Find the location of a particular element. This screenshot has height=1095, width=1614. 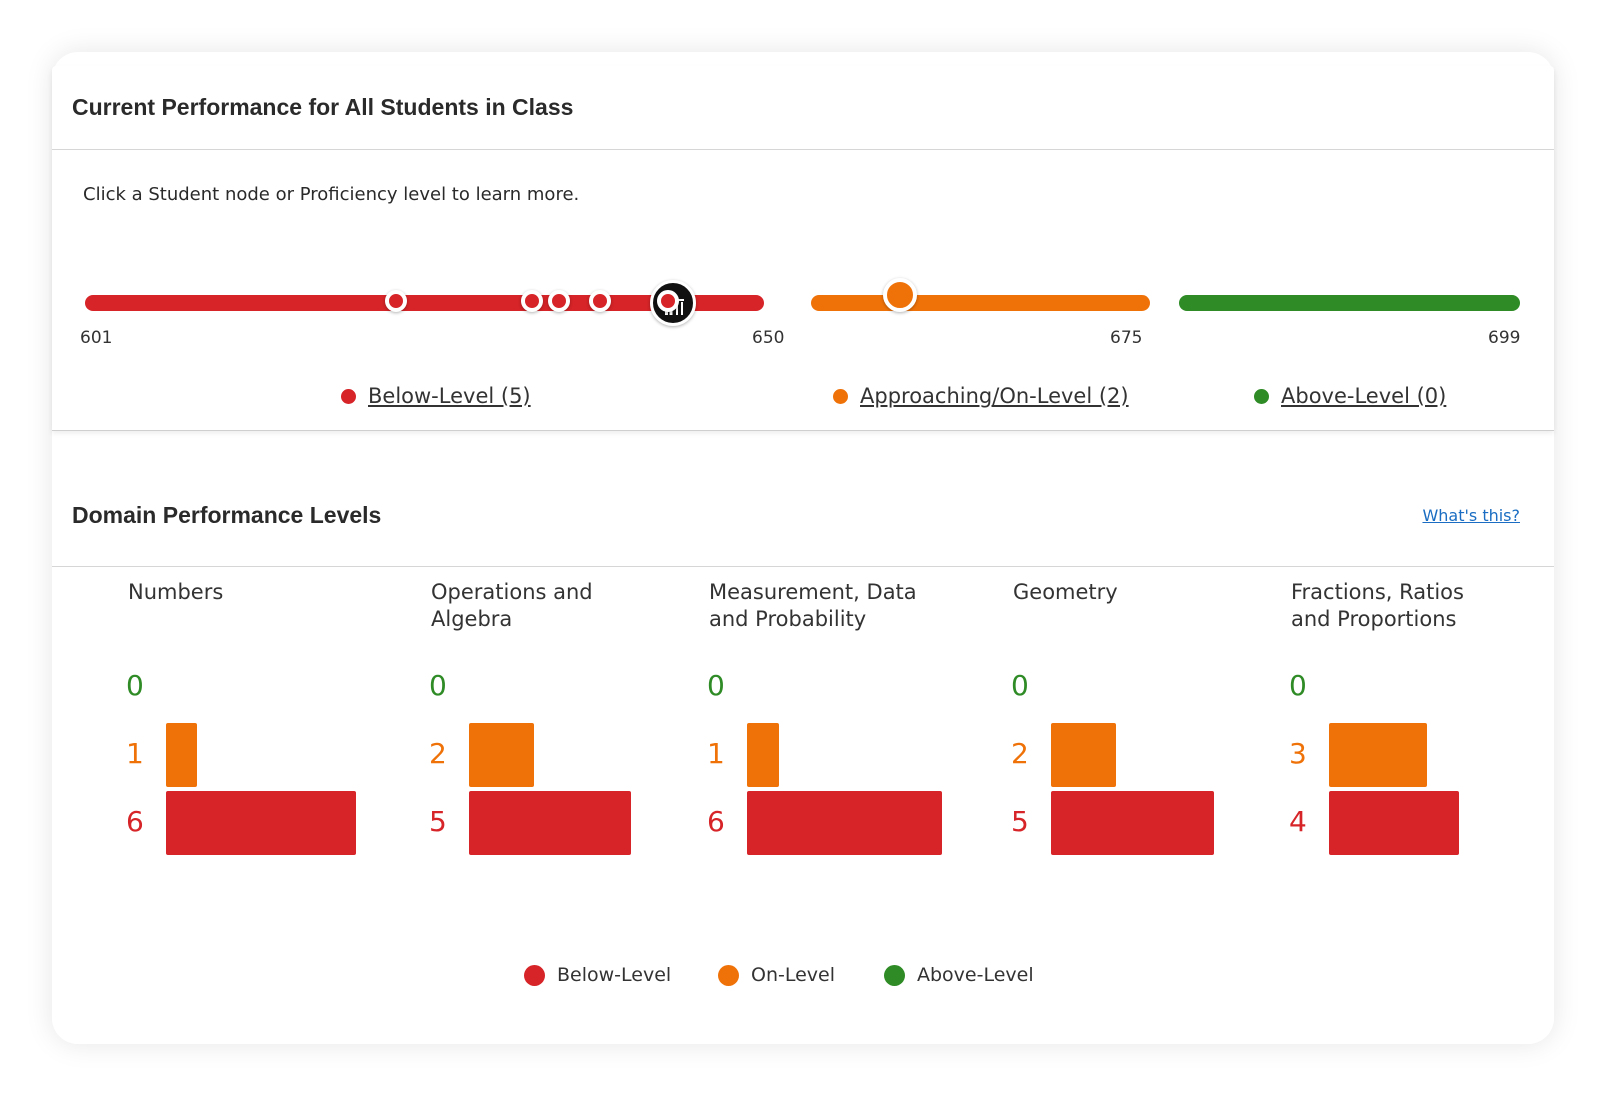

domain-fractions-ratios-proportions: Fractions, Ratios and Proportions 0 3 4 is located at coordinates (1390, 717).